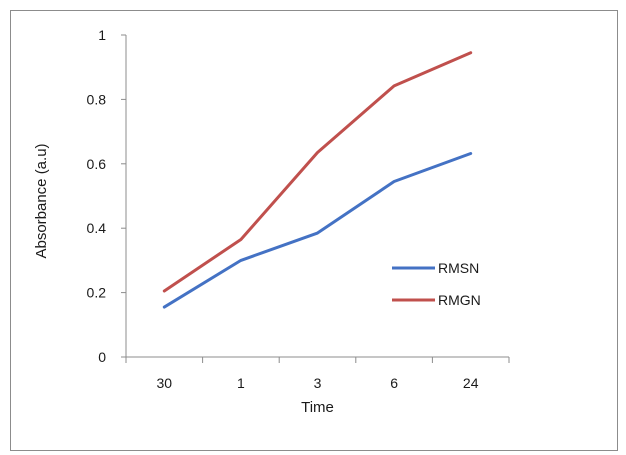 The height and width of the screenshot is (455, 626). Describe the element at coordinates (102, 35) in the screenshot. I see `y-tick-label: 1` at that location.